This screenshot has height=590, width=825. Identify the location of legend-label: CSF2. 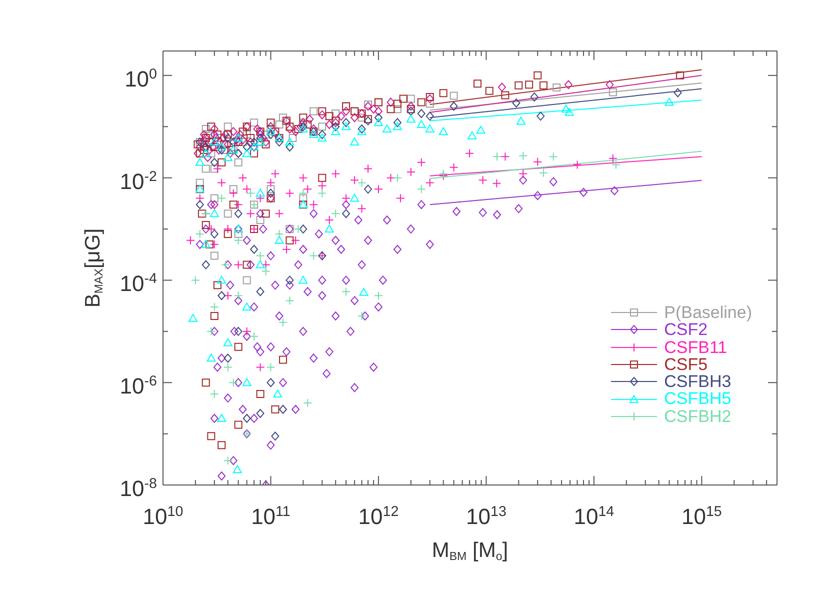
(686, 330).